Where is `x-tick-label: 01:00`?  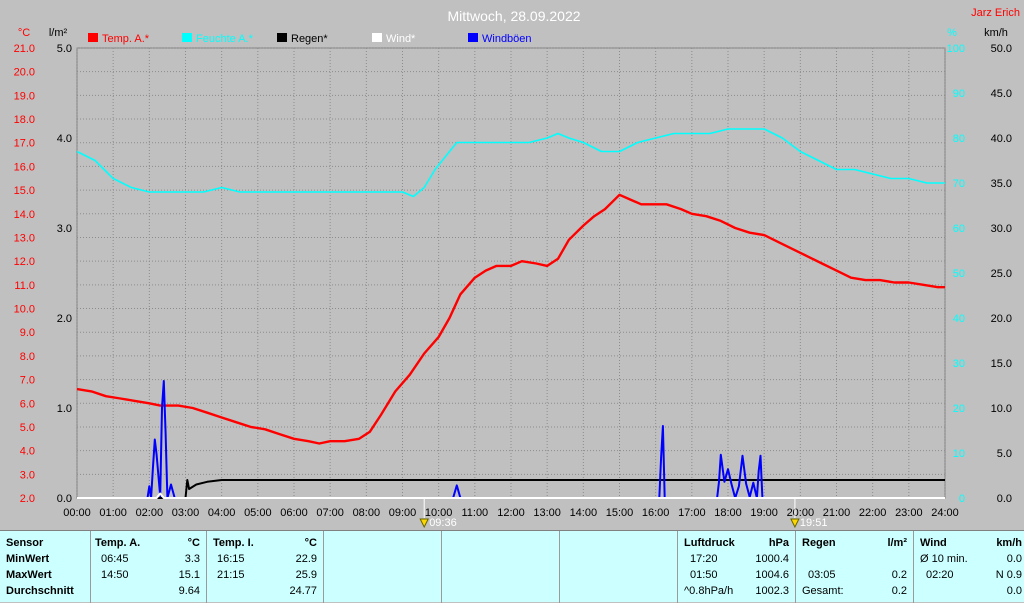
x-tick-label: 01:00 is located at coordinates (113, 513).